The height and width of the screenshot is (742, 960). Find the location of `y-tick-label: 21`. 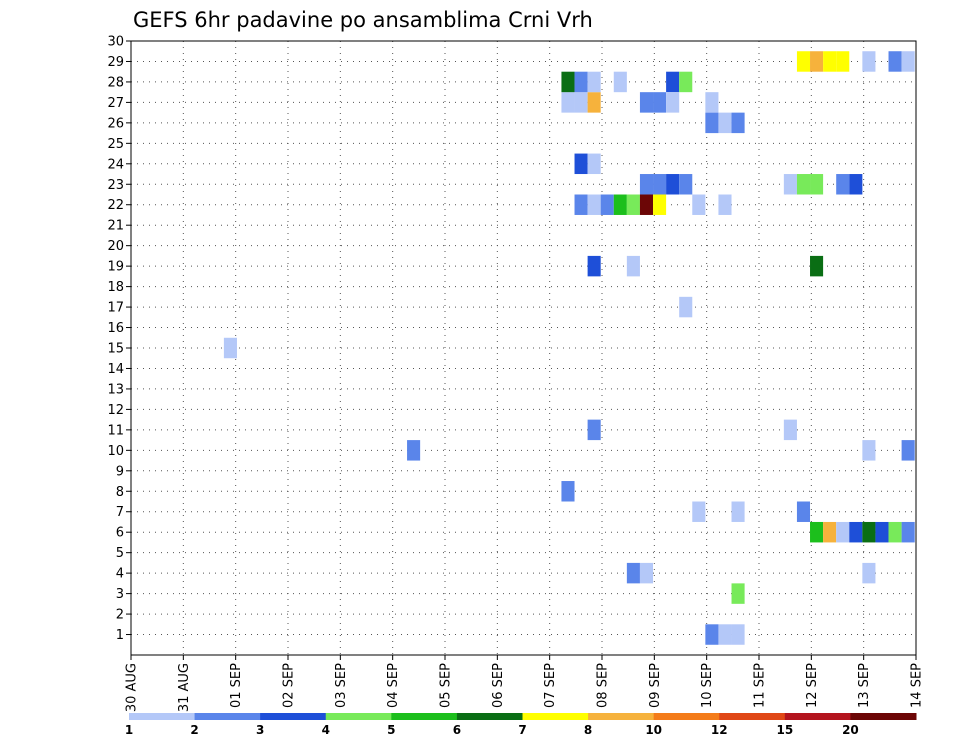

y-tick-label: 21 is located at coordinates (115, 226).